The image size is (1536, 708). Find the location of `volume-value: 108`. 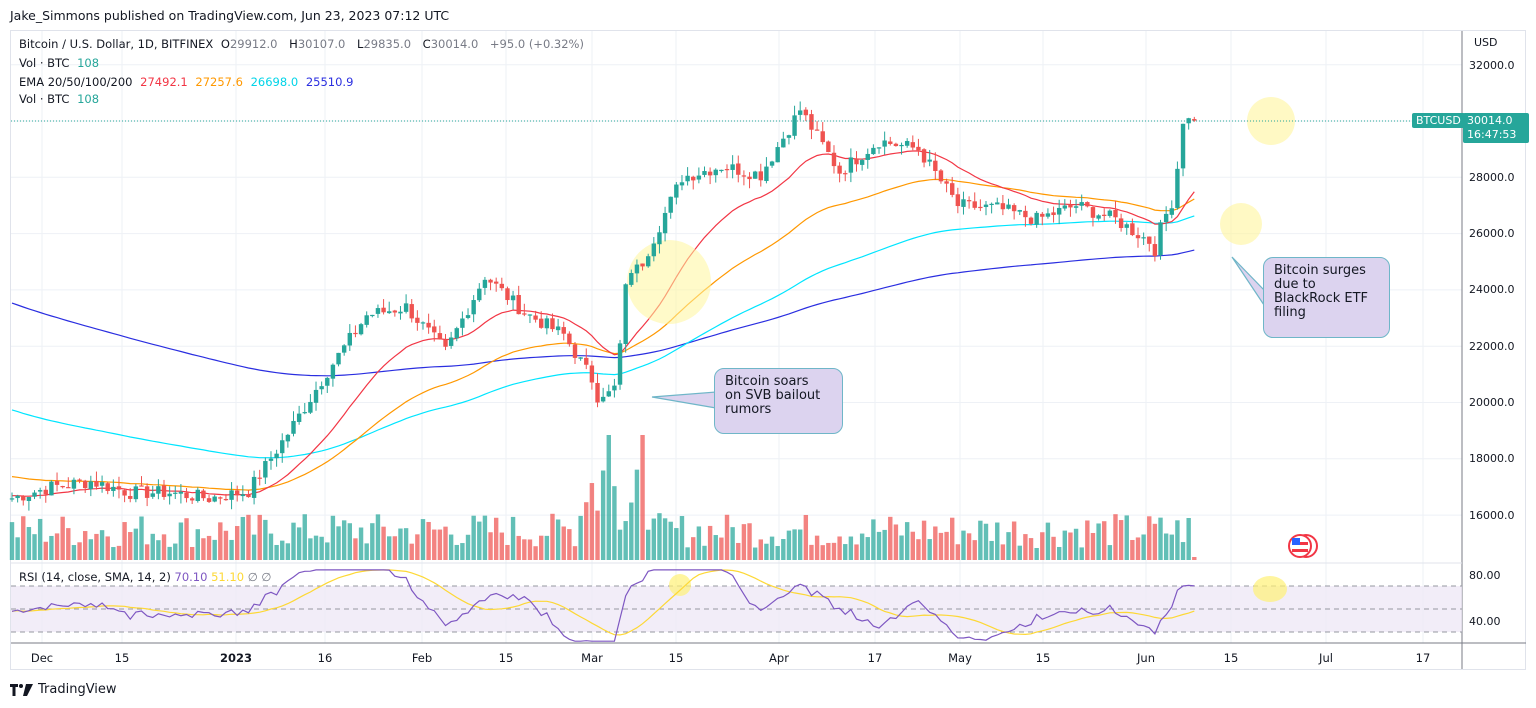

volume-value: 108 is located at coordinates (88, 63).